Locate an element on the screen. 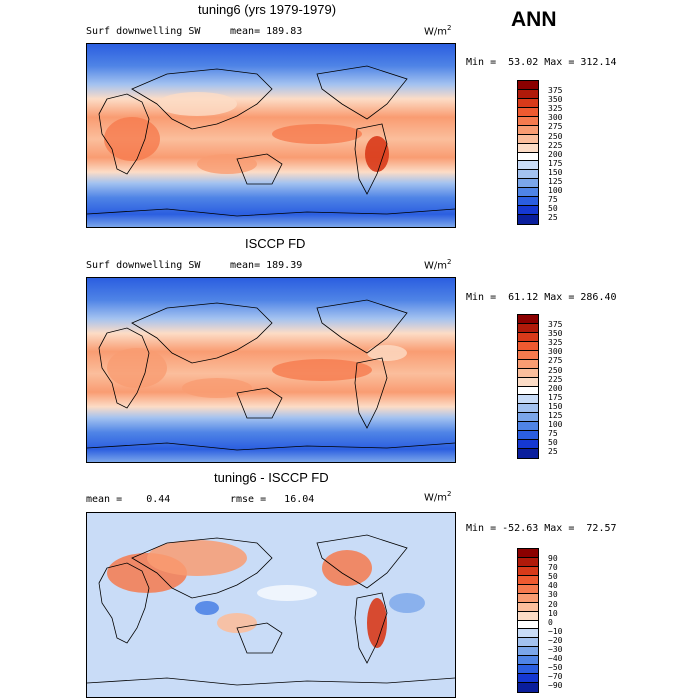 The image size is (700, 700). panel1-variable-label: Surf downwelling SW is located at coordinates (143, 31).